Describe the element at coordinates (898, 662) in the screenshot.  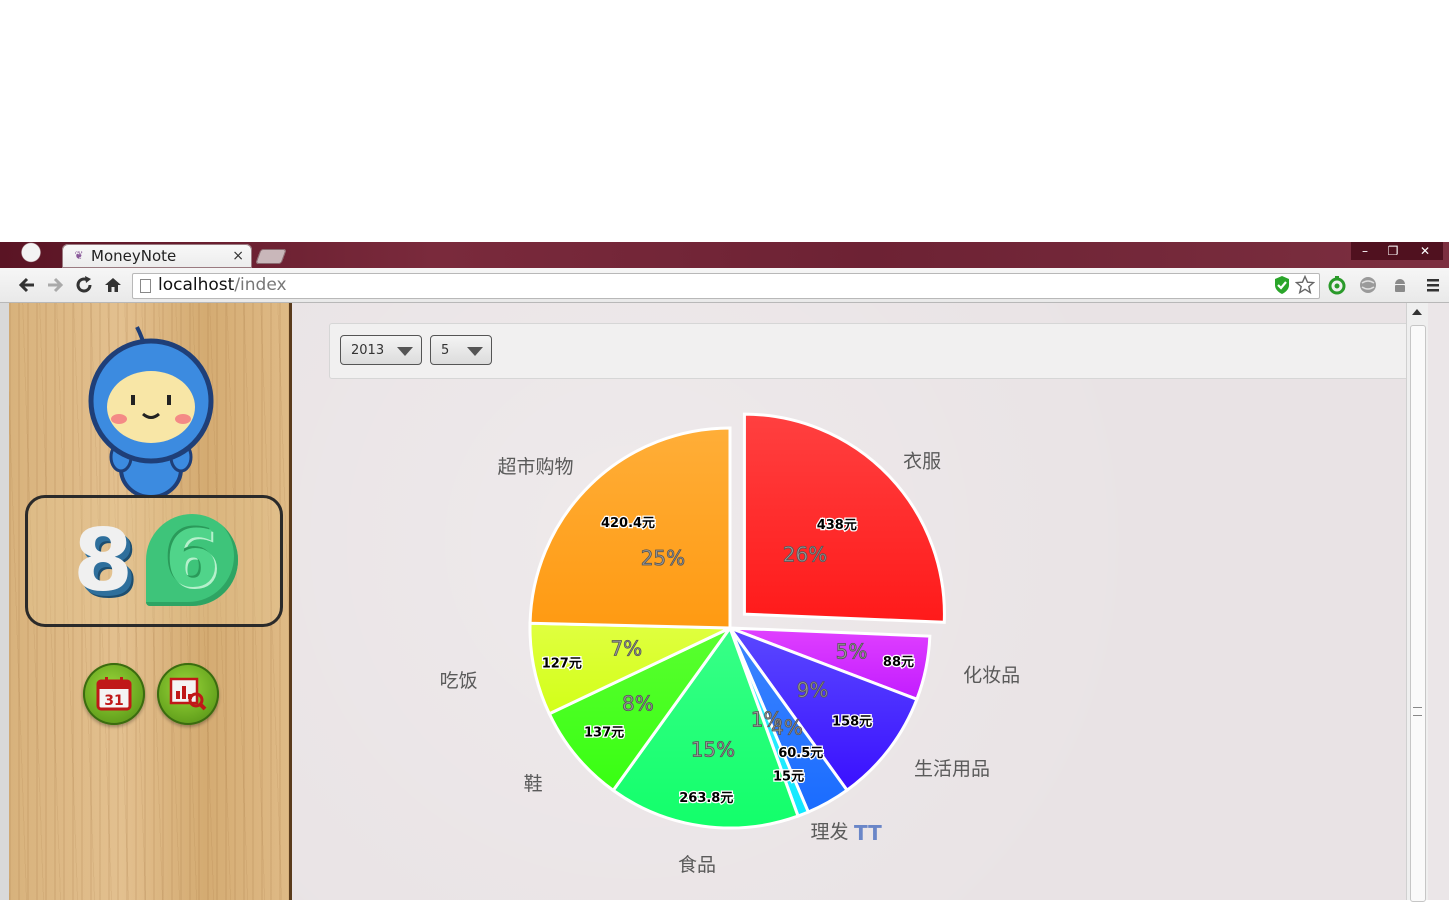
I see `slice-amount-label: 88元` at that location.